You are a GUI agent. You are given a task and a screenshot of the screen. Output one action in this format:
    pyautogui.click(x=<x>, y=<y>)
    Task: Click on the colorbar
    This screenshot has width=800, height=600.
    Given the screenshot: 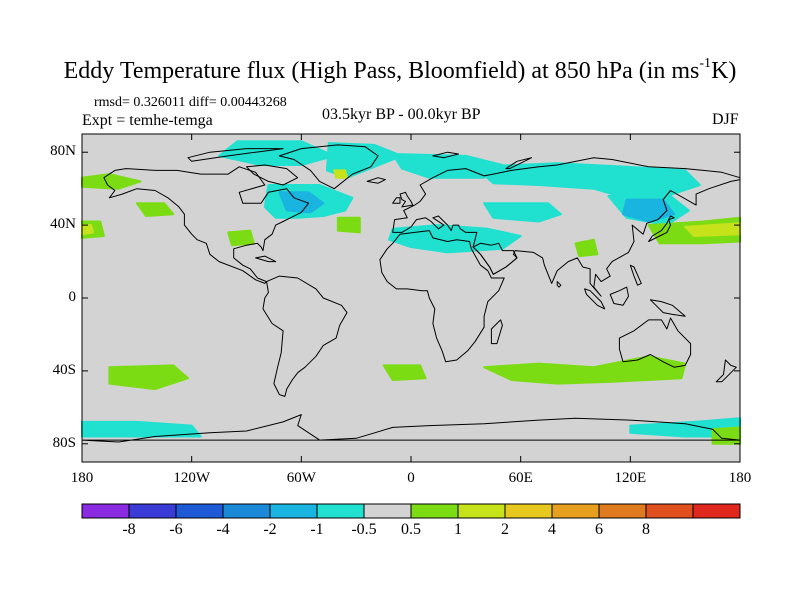 What is the action you would take?
    pyautogui.click(x=411, y=511)
    